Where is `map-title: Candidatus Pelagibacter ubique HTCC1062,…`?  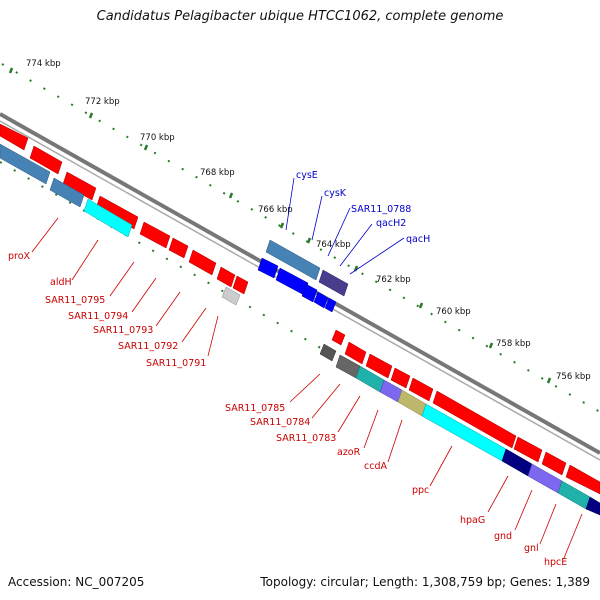 map-title: Candidatus Pelagibacter ubique HTCC1062,… is located at coordinates (300, 16).